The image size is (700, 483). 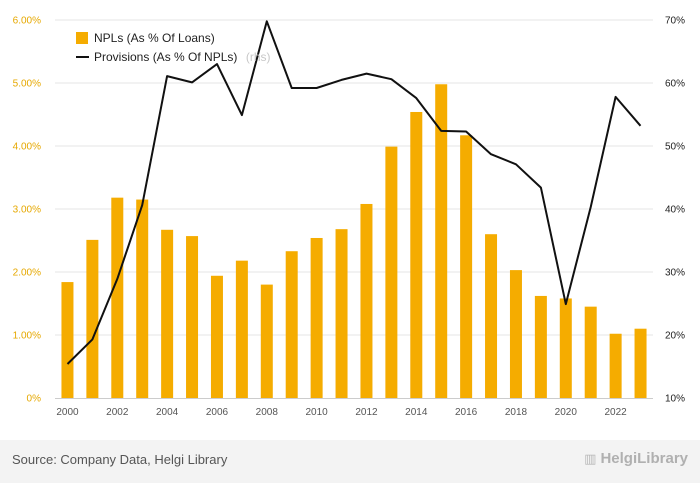 I want to click on y-right-tick-label: 70%, so click(x=675, y=21).